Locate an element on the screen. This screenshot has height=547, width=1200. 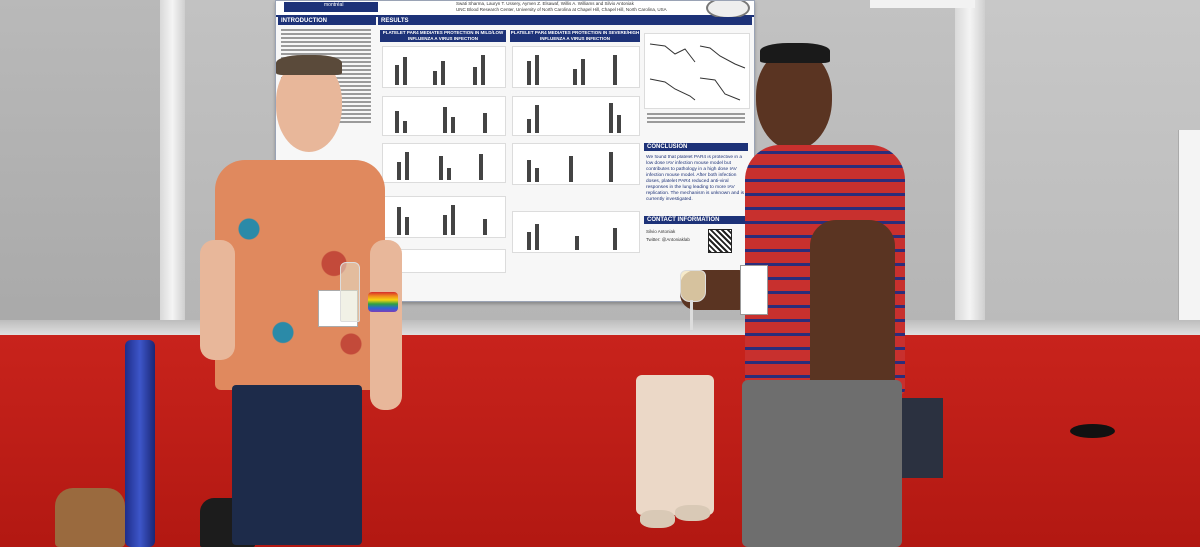
contact-twitter: Twitter: @Antoniaklab is located at coordinates (668, 239).